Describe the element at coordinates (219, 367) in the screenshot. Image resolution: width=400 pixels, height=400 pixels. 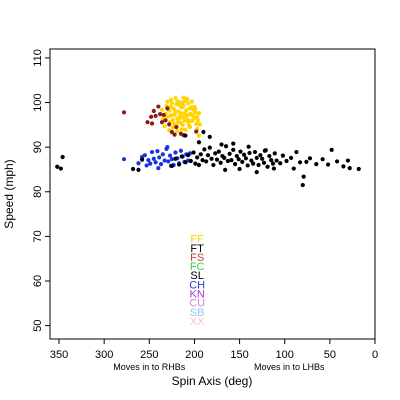
I see `direction-labels: Moves in to RHBs Moves in to LHBs` at that location.